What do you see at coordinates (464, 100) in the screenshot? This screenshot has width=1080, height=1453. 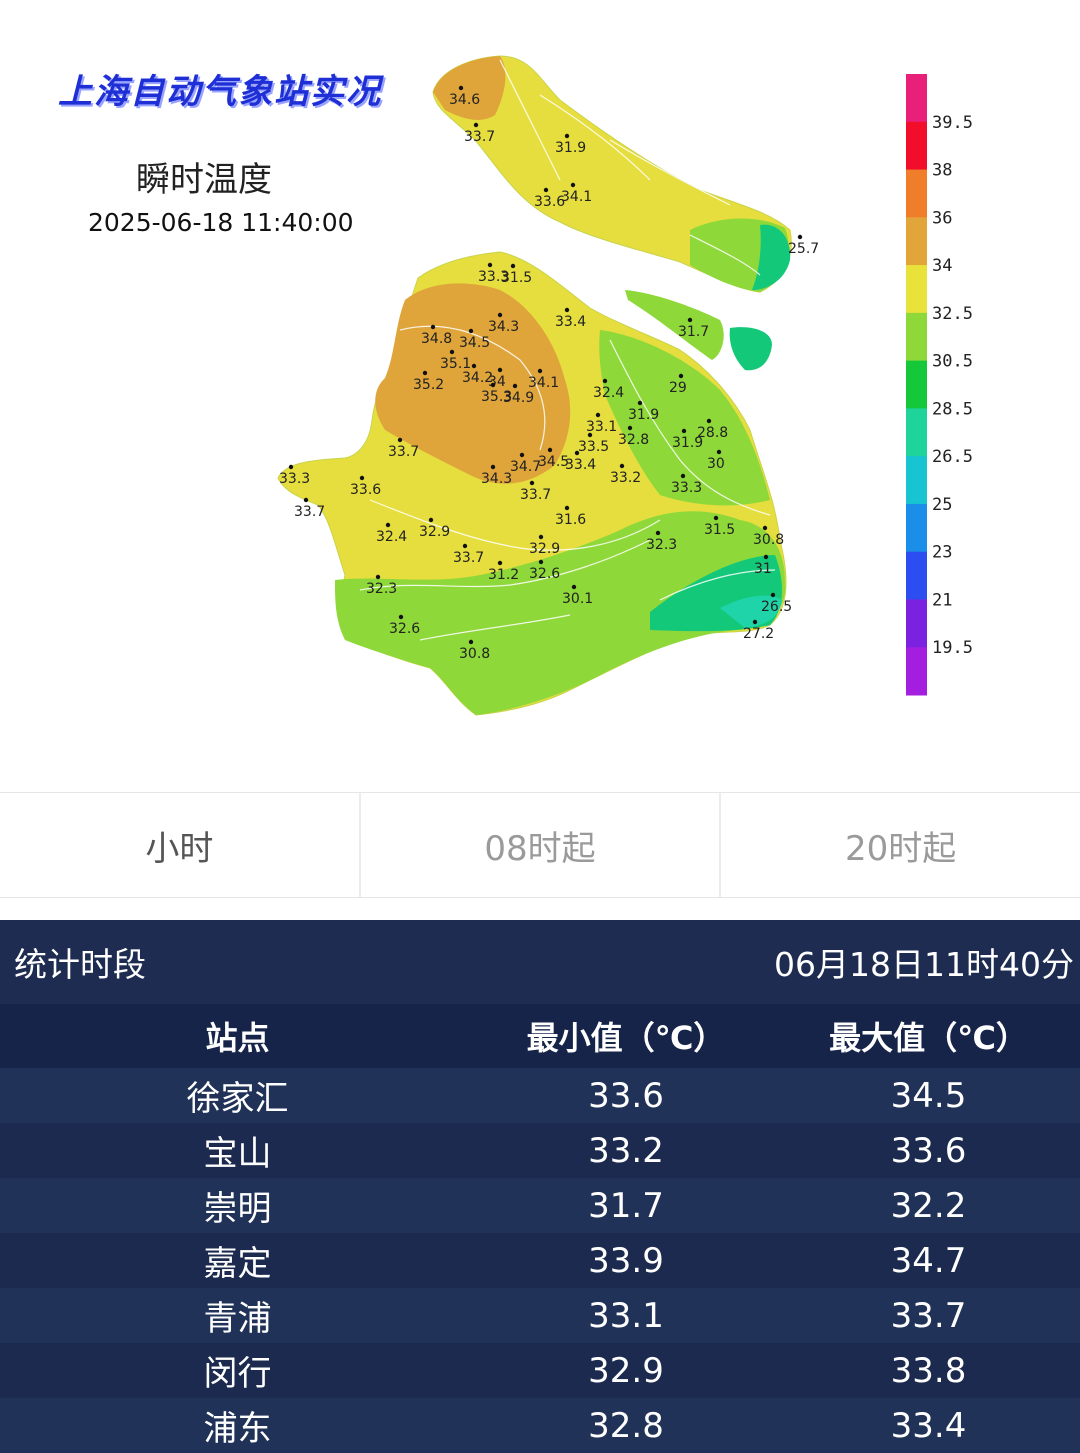 I see `station-value: 34.6` at bounding box center [464, 100].